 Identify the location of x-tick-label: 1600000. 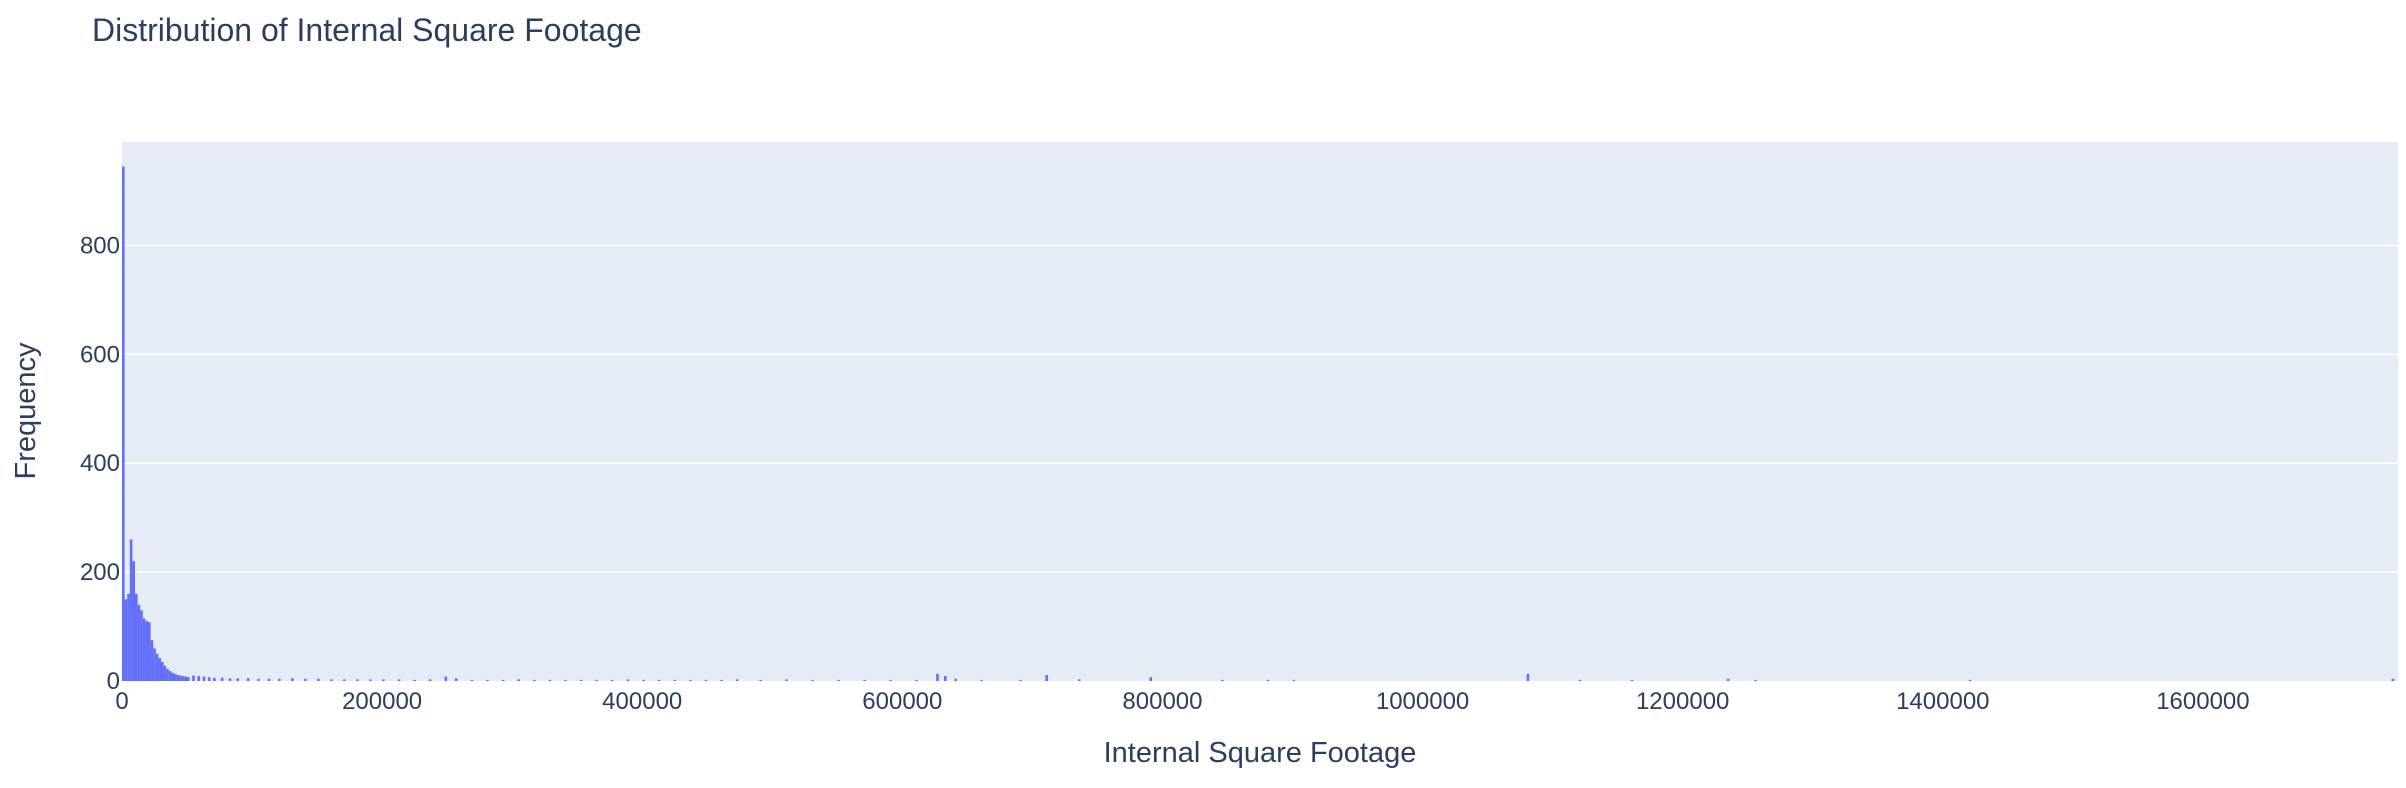
(2202, 701).